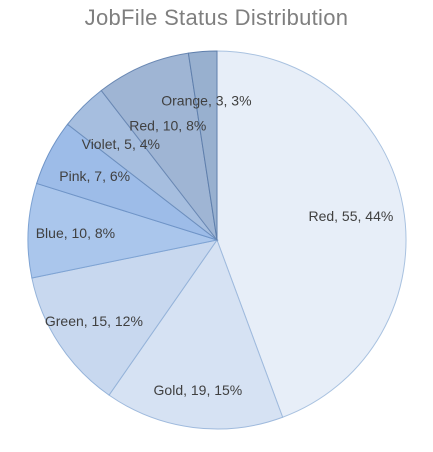 The height and width of the screenshot is (452, 433). What do you see at coordinates (75, 233) in the screenshot?
I see `pie-label-blue-3: Blue, 10, 8%` at bounding box center [75, 233].